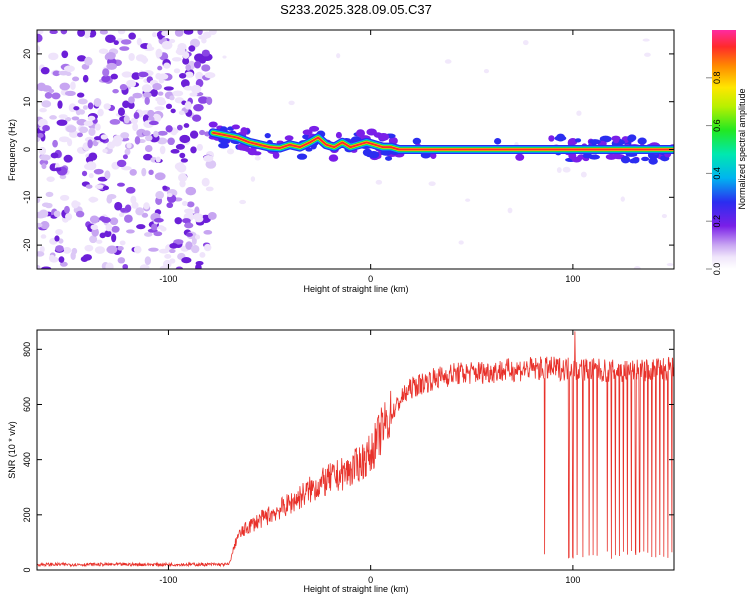 The width and height of the screenshot is (750, 605). I want to click on snr-x-tick-label: 100, so click(572, 580).